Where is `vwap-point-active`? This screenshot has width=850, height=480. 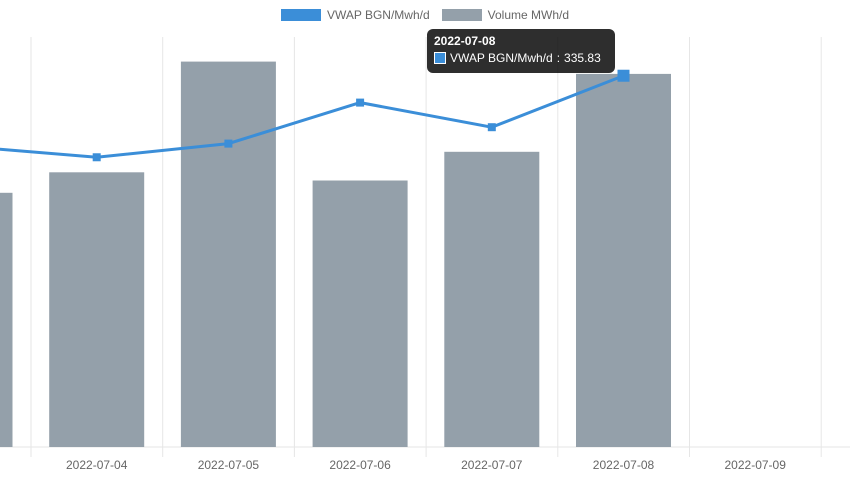 vwap-point-active is located at coordinates (623, 75).